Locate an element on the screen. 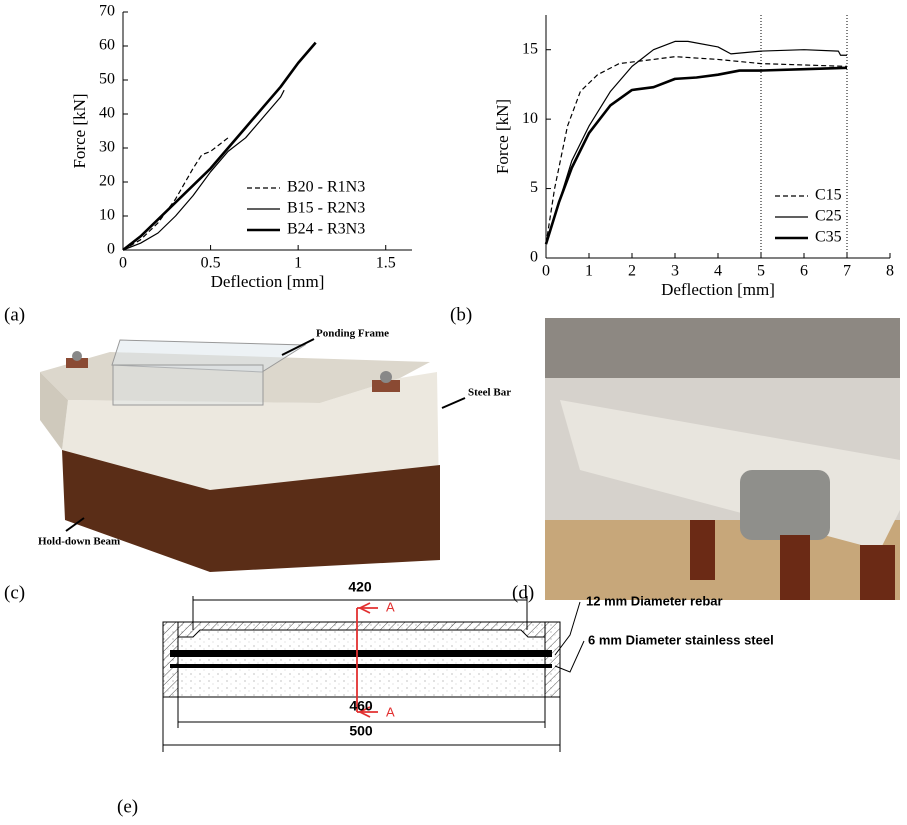 This screenshot has height=825, width=907. y-tick-label: 40 is located at coordinates (107, 113).